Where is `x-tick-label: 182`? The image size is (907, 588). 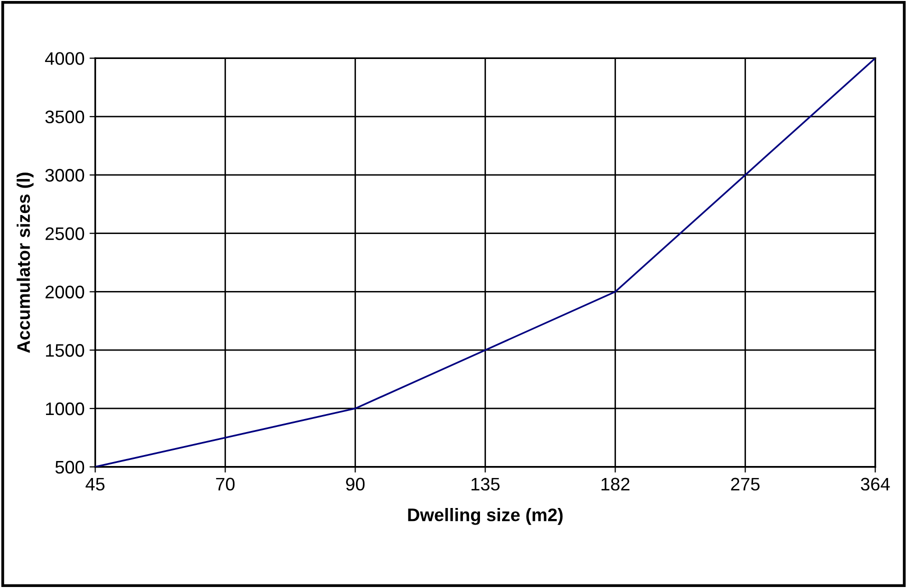
x-tick-label: 182 is located at coordinates (616, 484).